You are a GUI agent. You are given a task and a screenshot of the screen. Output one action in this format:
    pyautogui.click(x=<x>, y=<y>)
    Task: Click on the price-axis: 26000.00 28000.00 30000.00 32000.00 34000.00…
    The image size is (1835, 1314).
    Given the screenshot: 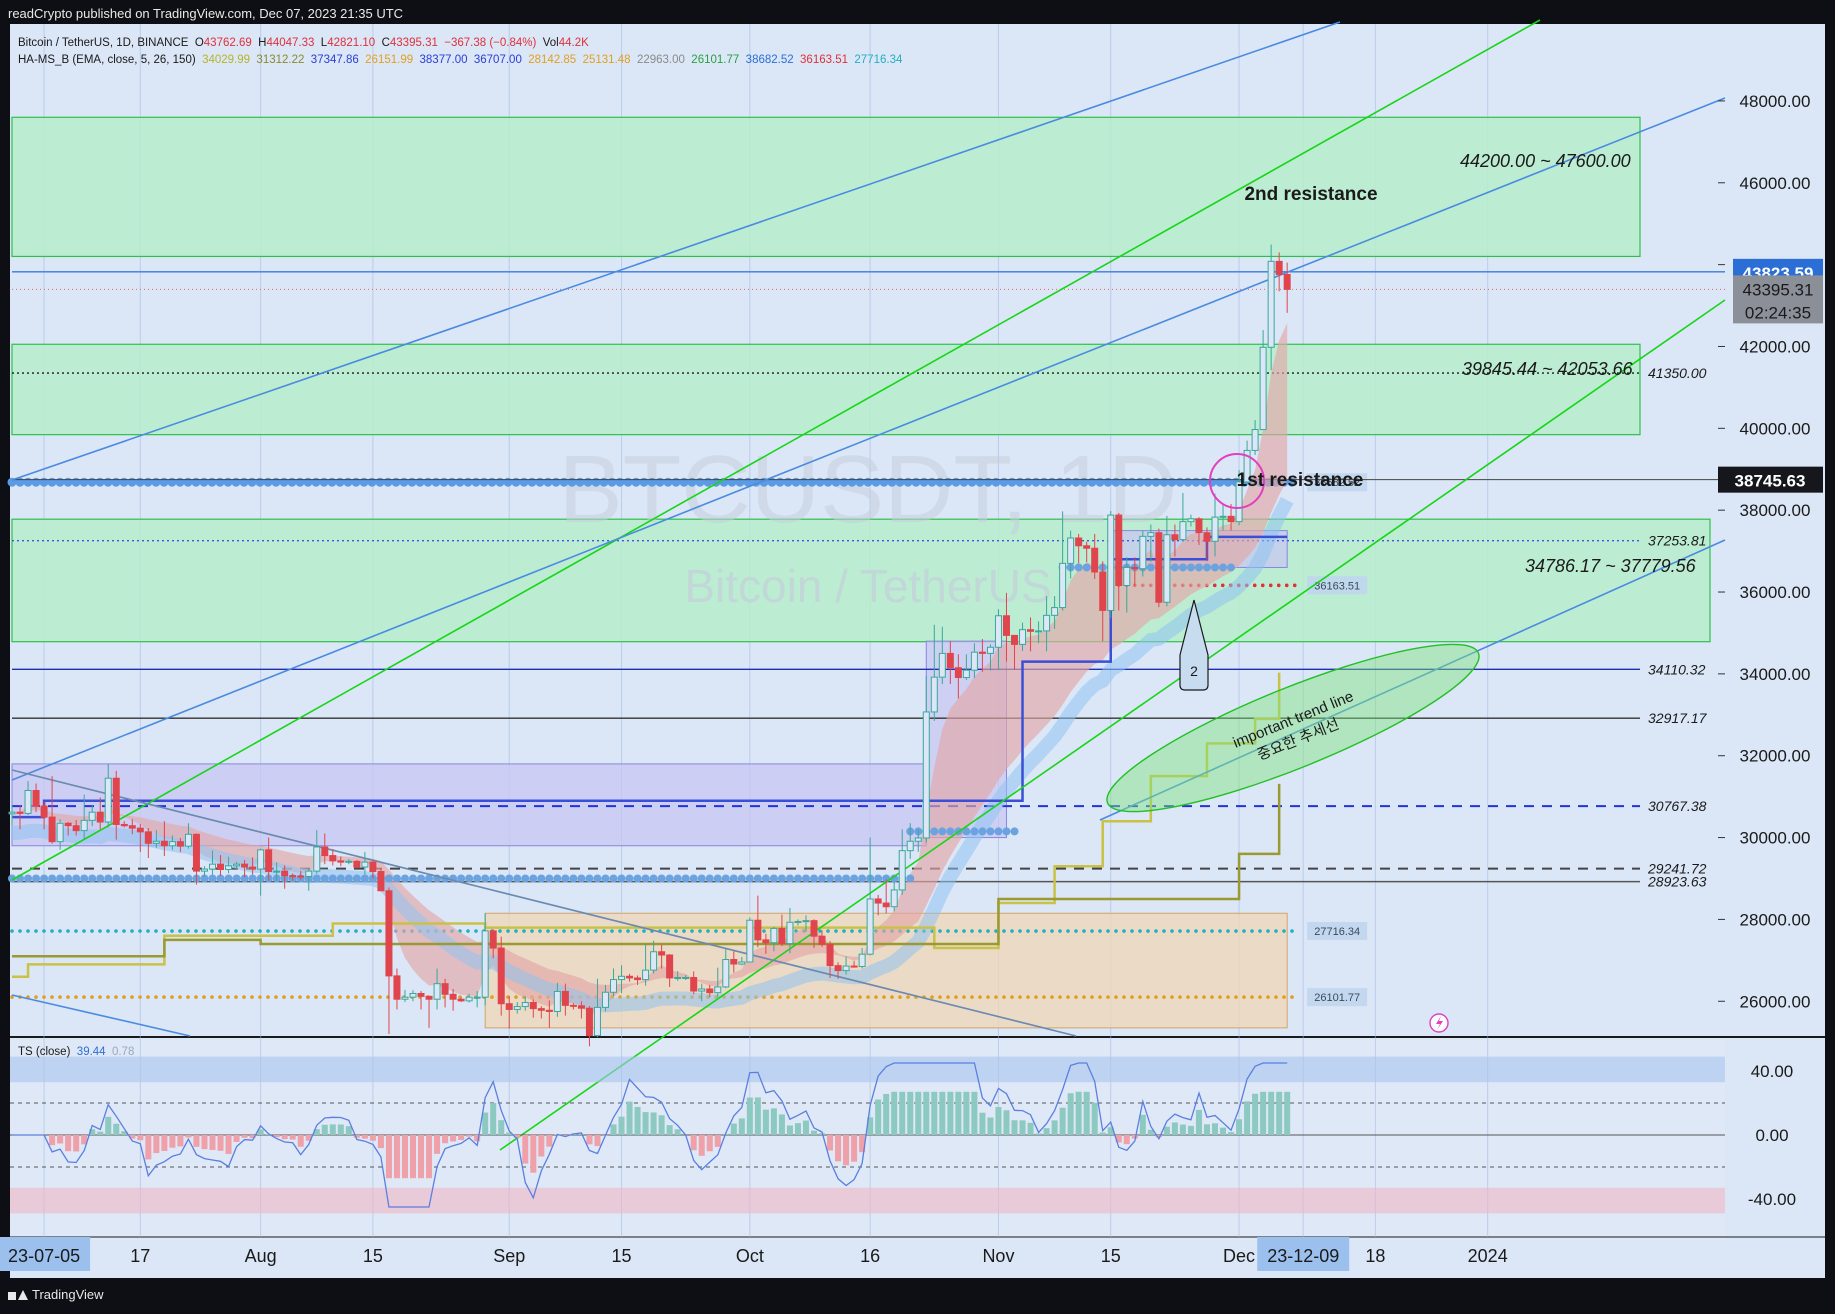 What is the action you would take?
    pyautogui.click(x=1770, y=650)
    